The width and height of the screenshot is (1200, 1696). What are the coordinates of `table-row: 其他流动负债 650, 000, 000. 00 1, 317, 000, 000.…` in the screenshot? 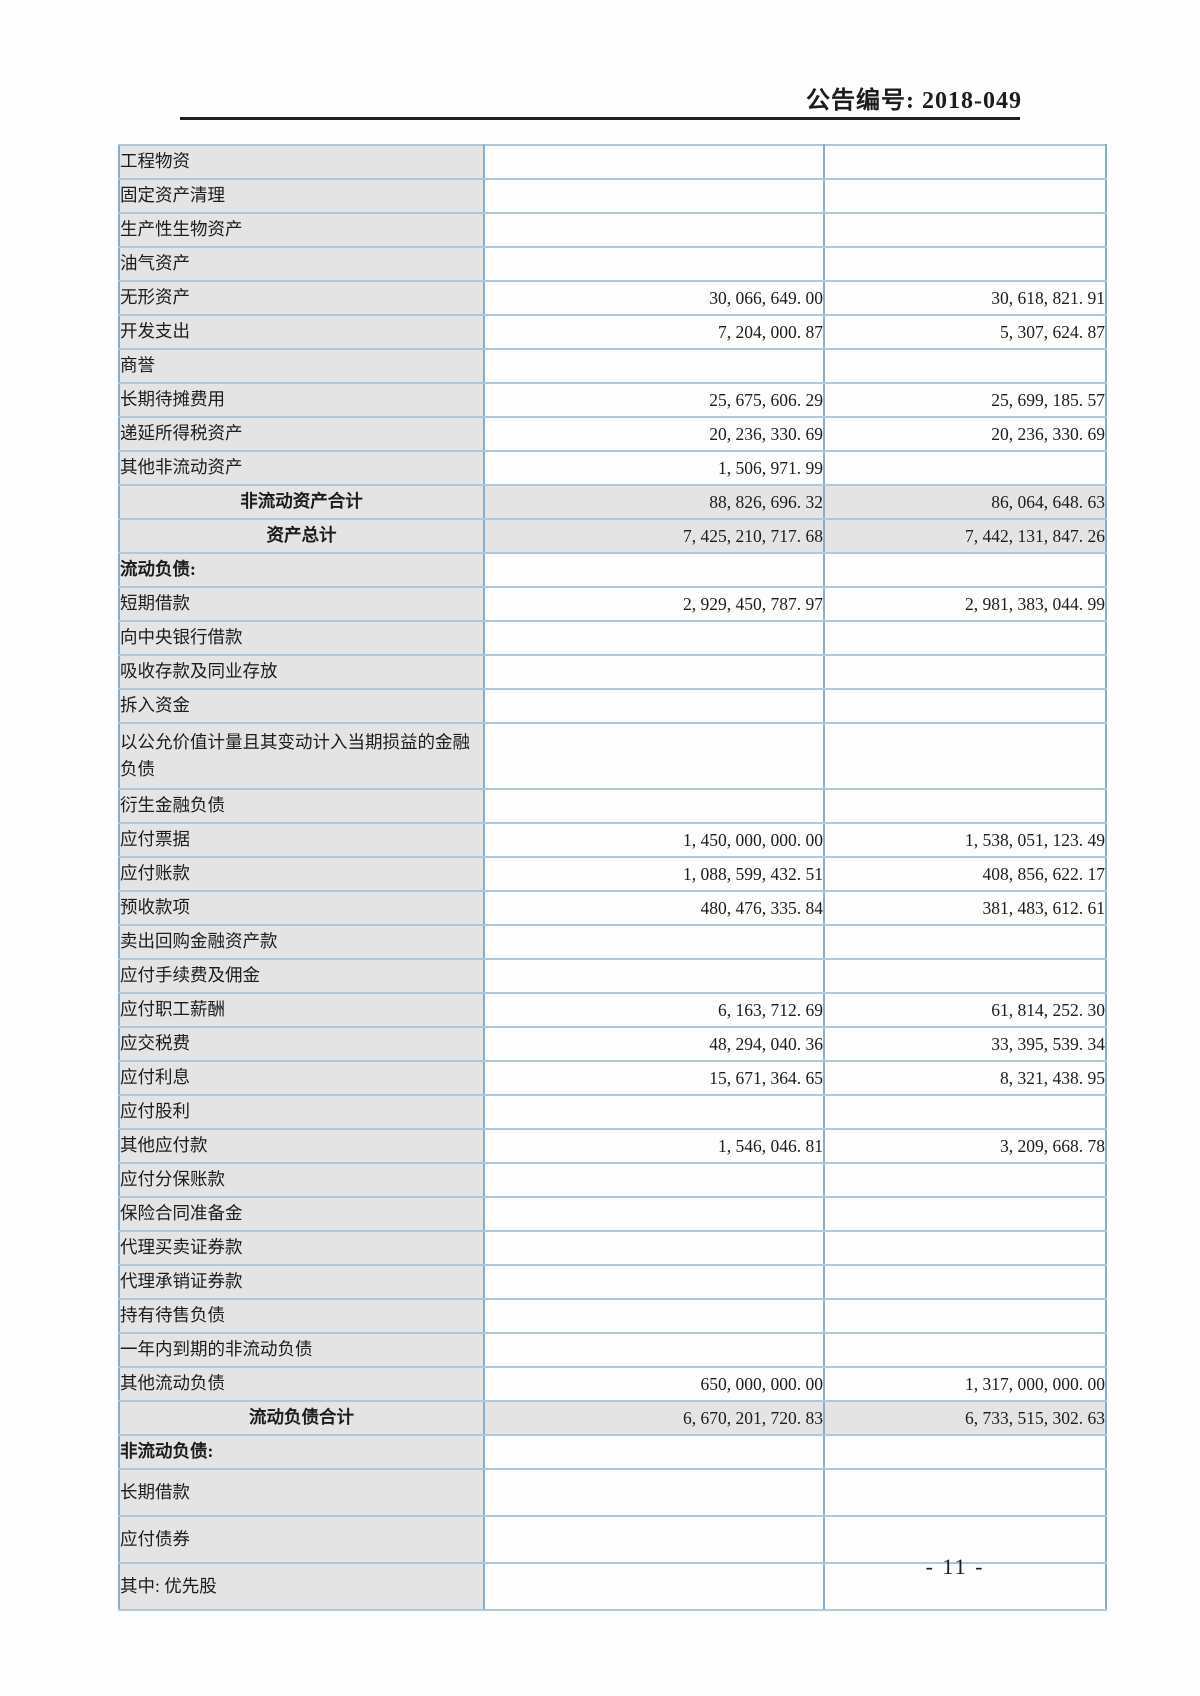 It's located at (612, 1384).